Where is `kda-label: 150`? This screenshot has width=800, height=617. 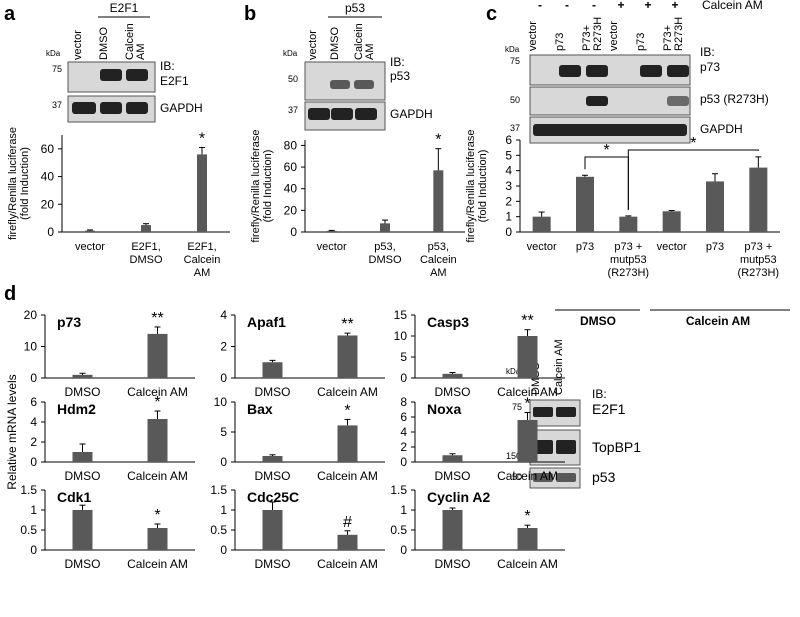
kda-label: 150 is located at coordinates (513, 456).